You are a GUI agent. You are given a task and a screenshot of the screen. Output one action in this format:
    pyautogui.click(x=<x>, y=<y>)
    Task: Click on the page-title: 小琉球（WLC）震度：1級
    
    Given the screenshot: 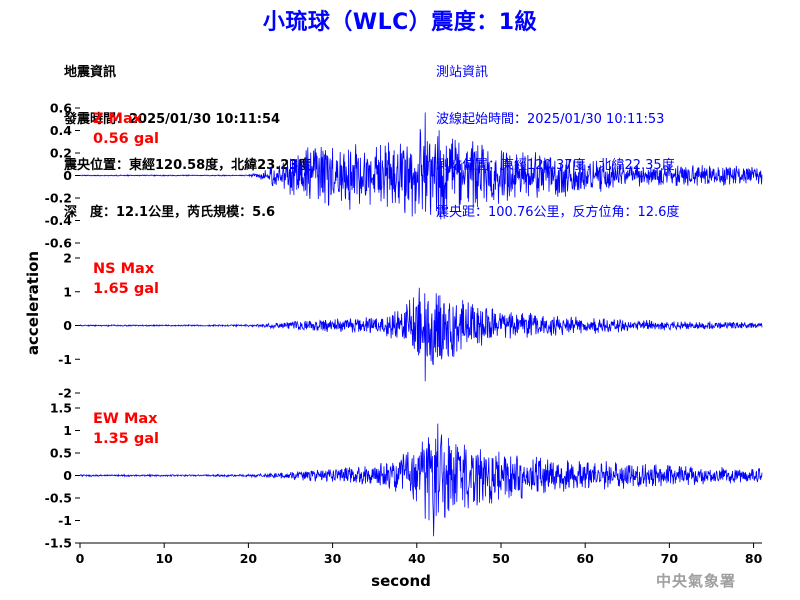 What is the action you would take?
    pyautogui.click(x=400, y=22)
    